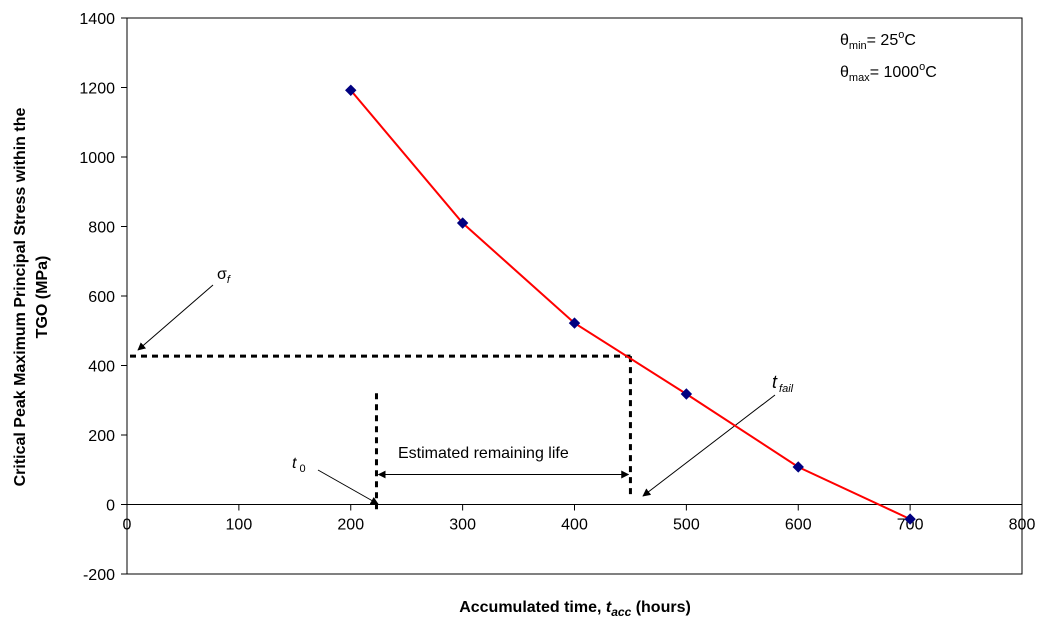  What do you see at coordinates (97, 19) in the screenshot?
I see `y-tick-label: 1400` at bounding box center [97, 19].